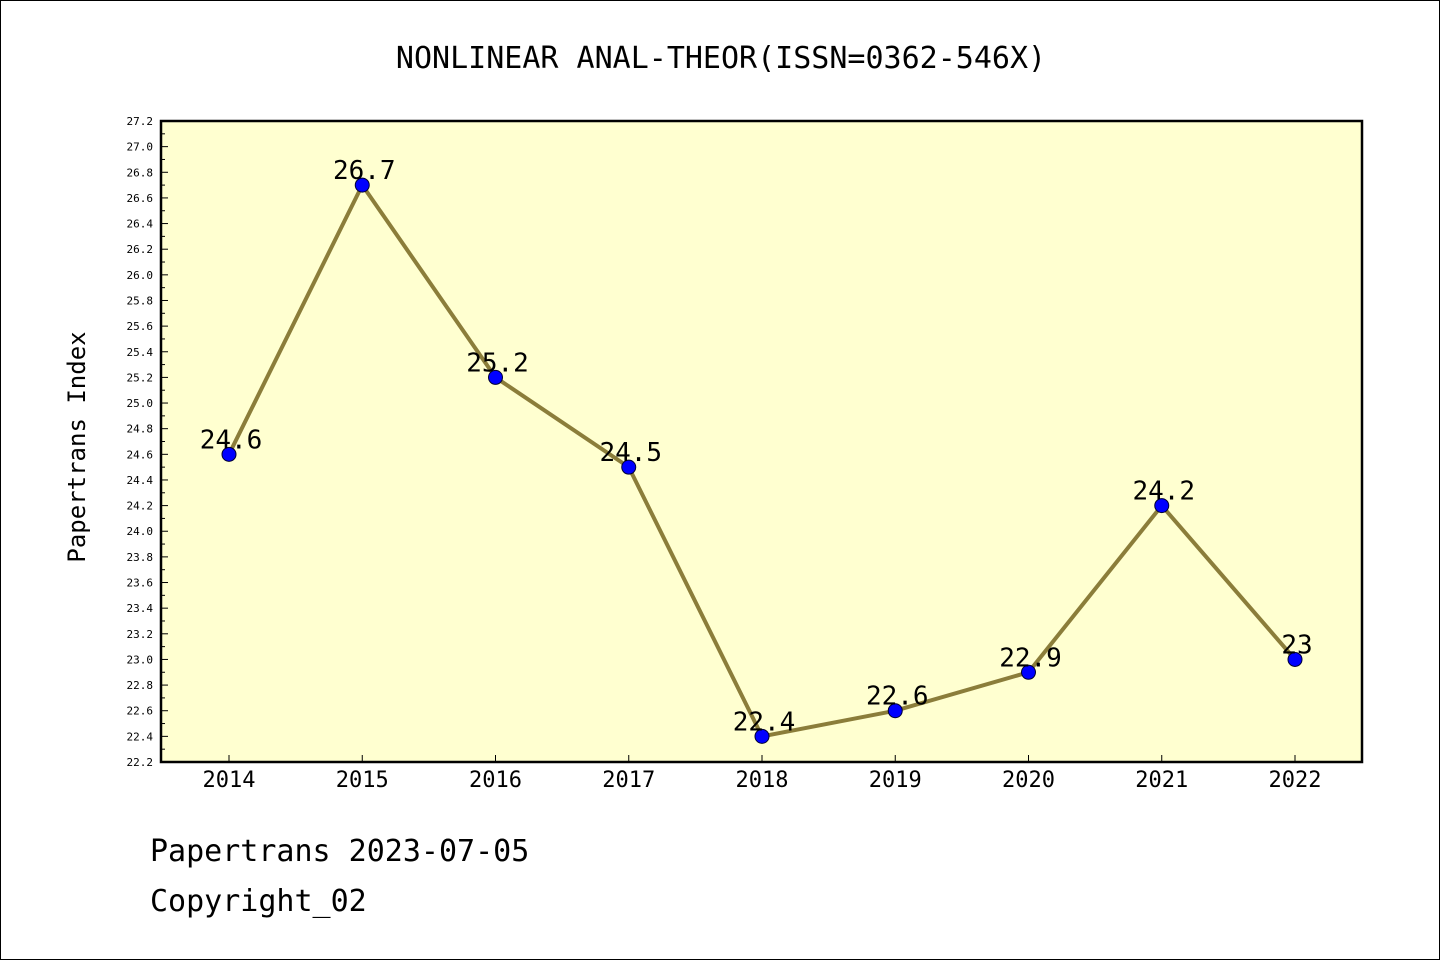 The width and height of the screenshot is (1440, 963). I want to click on x-tick-label: 2017, so click(628, 780).